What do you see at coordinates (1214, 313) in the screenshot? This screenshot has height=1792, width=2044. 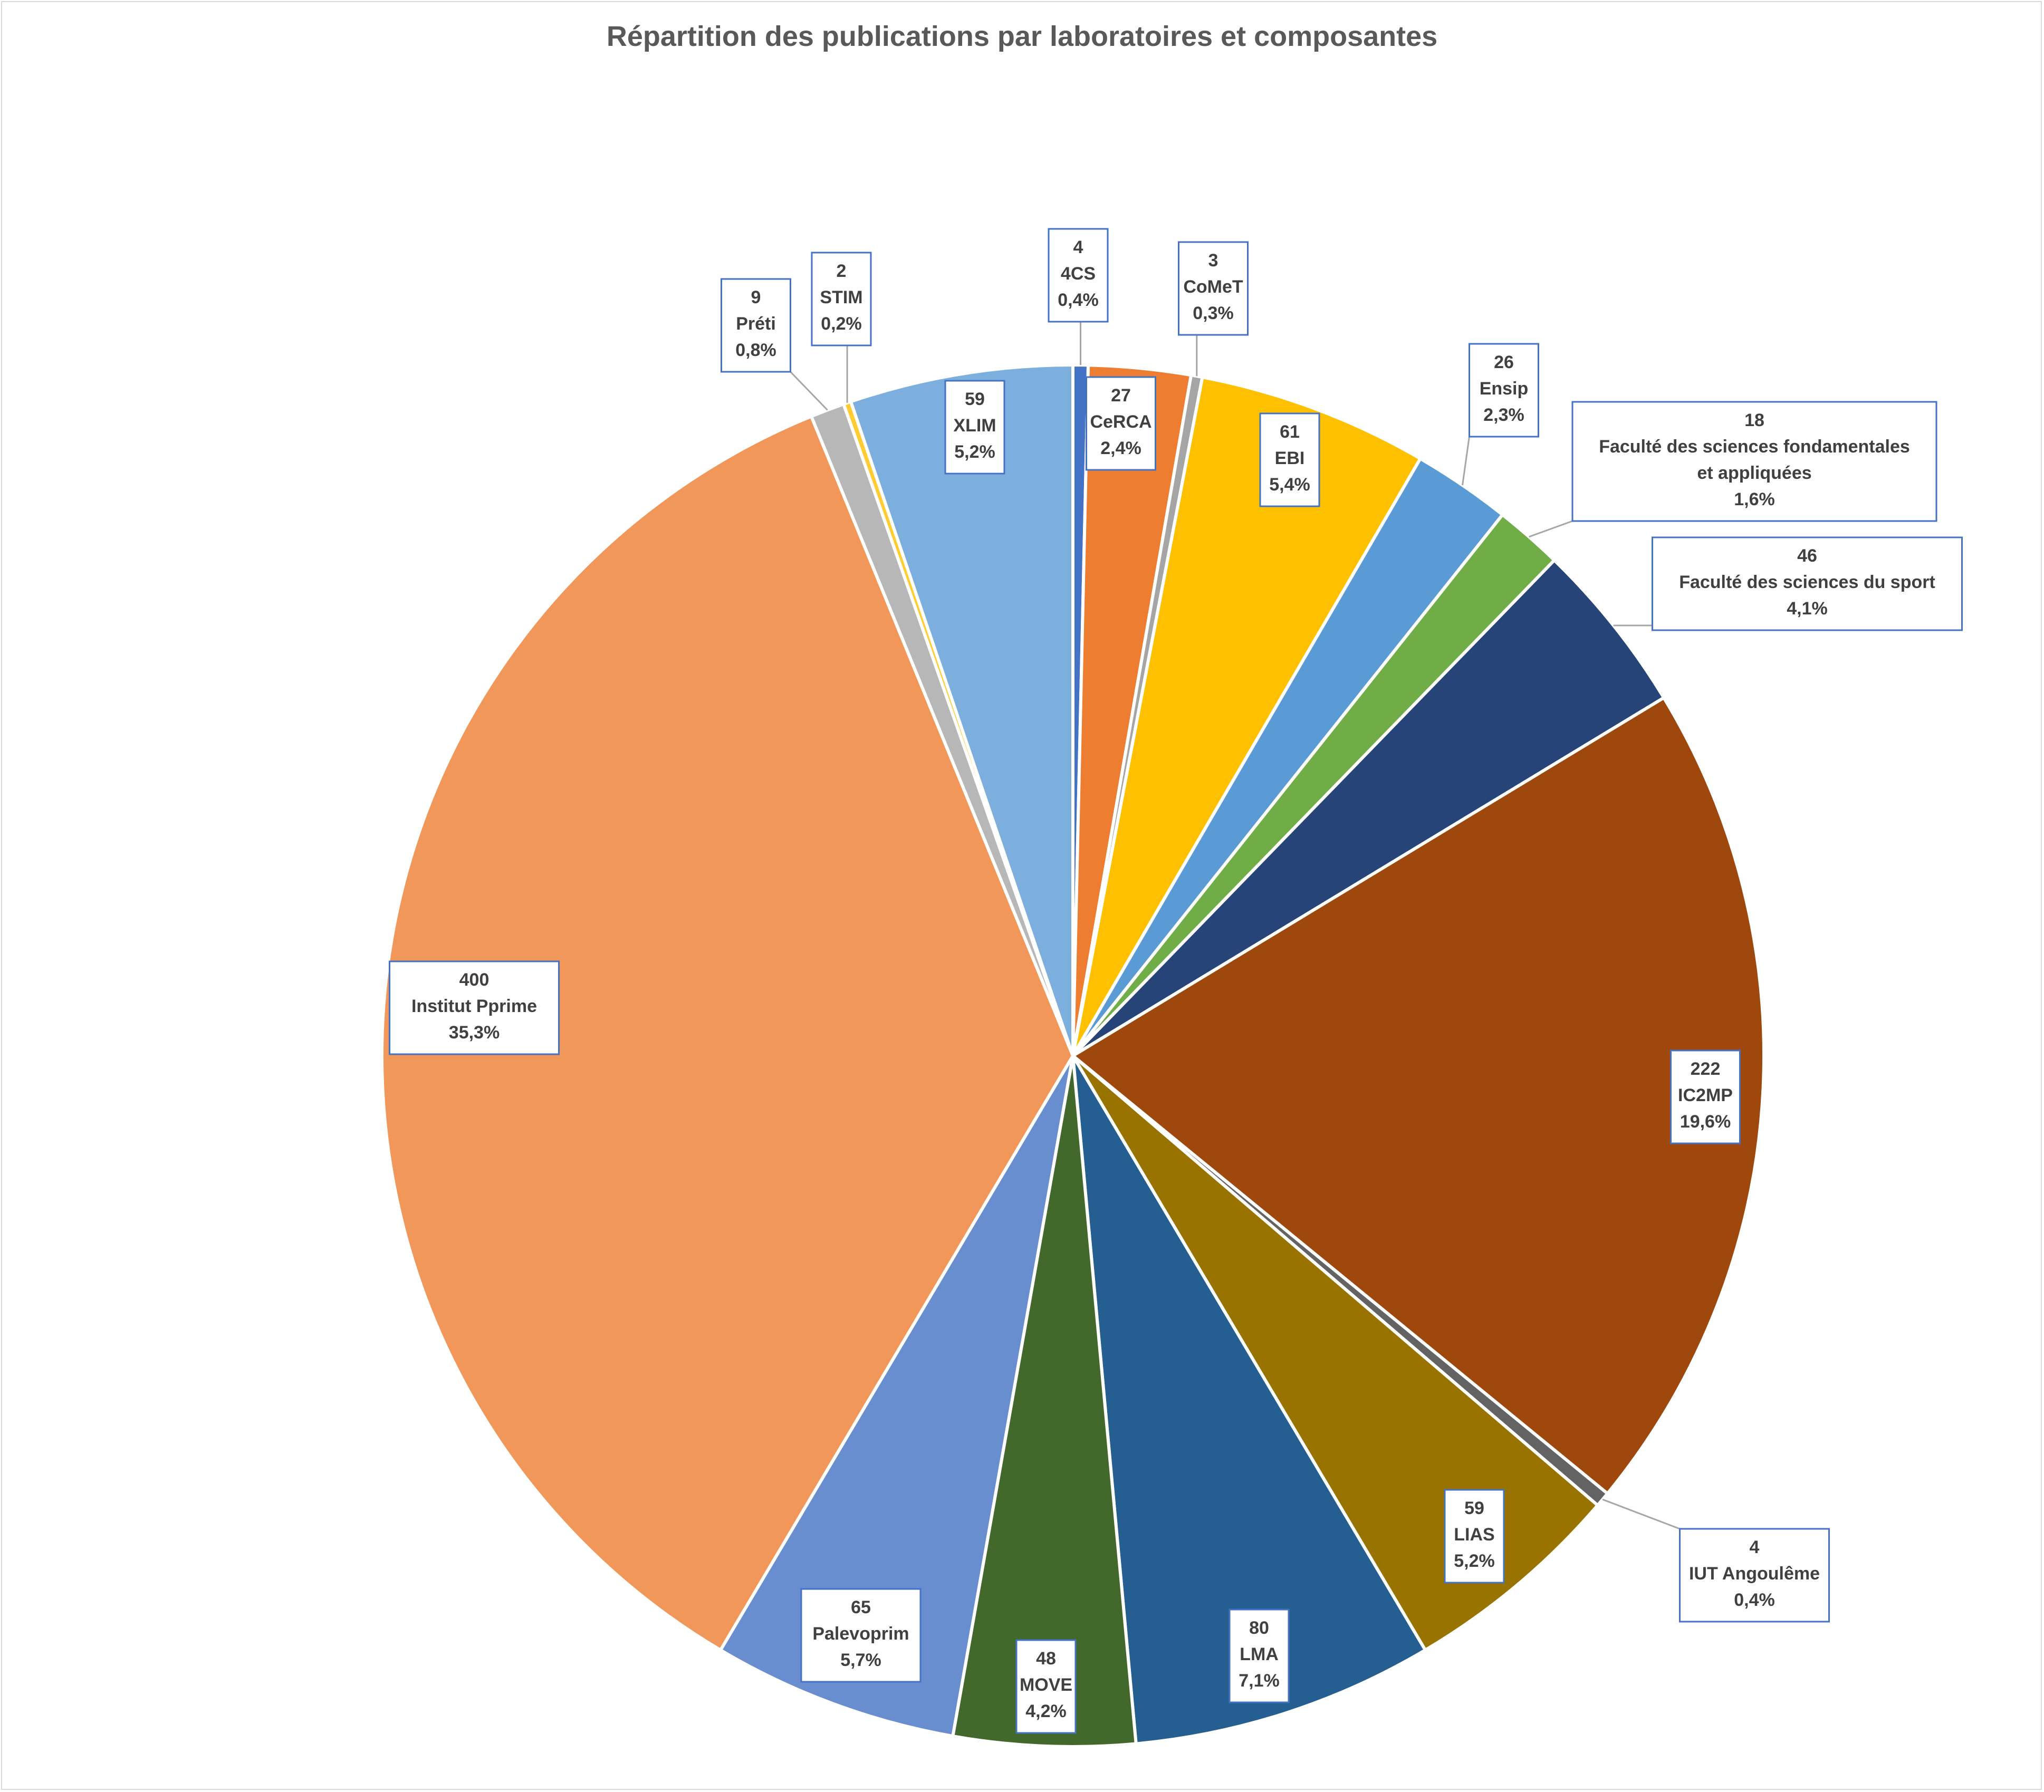 I see `data-label-percent: 0,3%` at bounding box center [1214, 313].